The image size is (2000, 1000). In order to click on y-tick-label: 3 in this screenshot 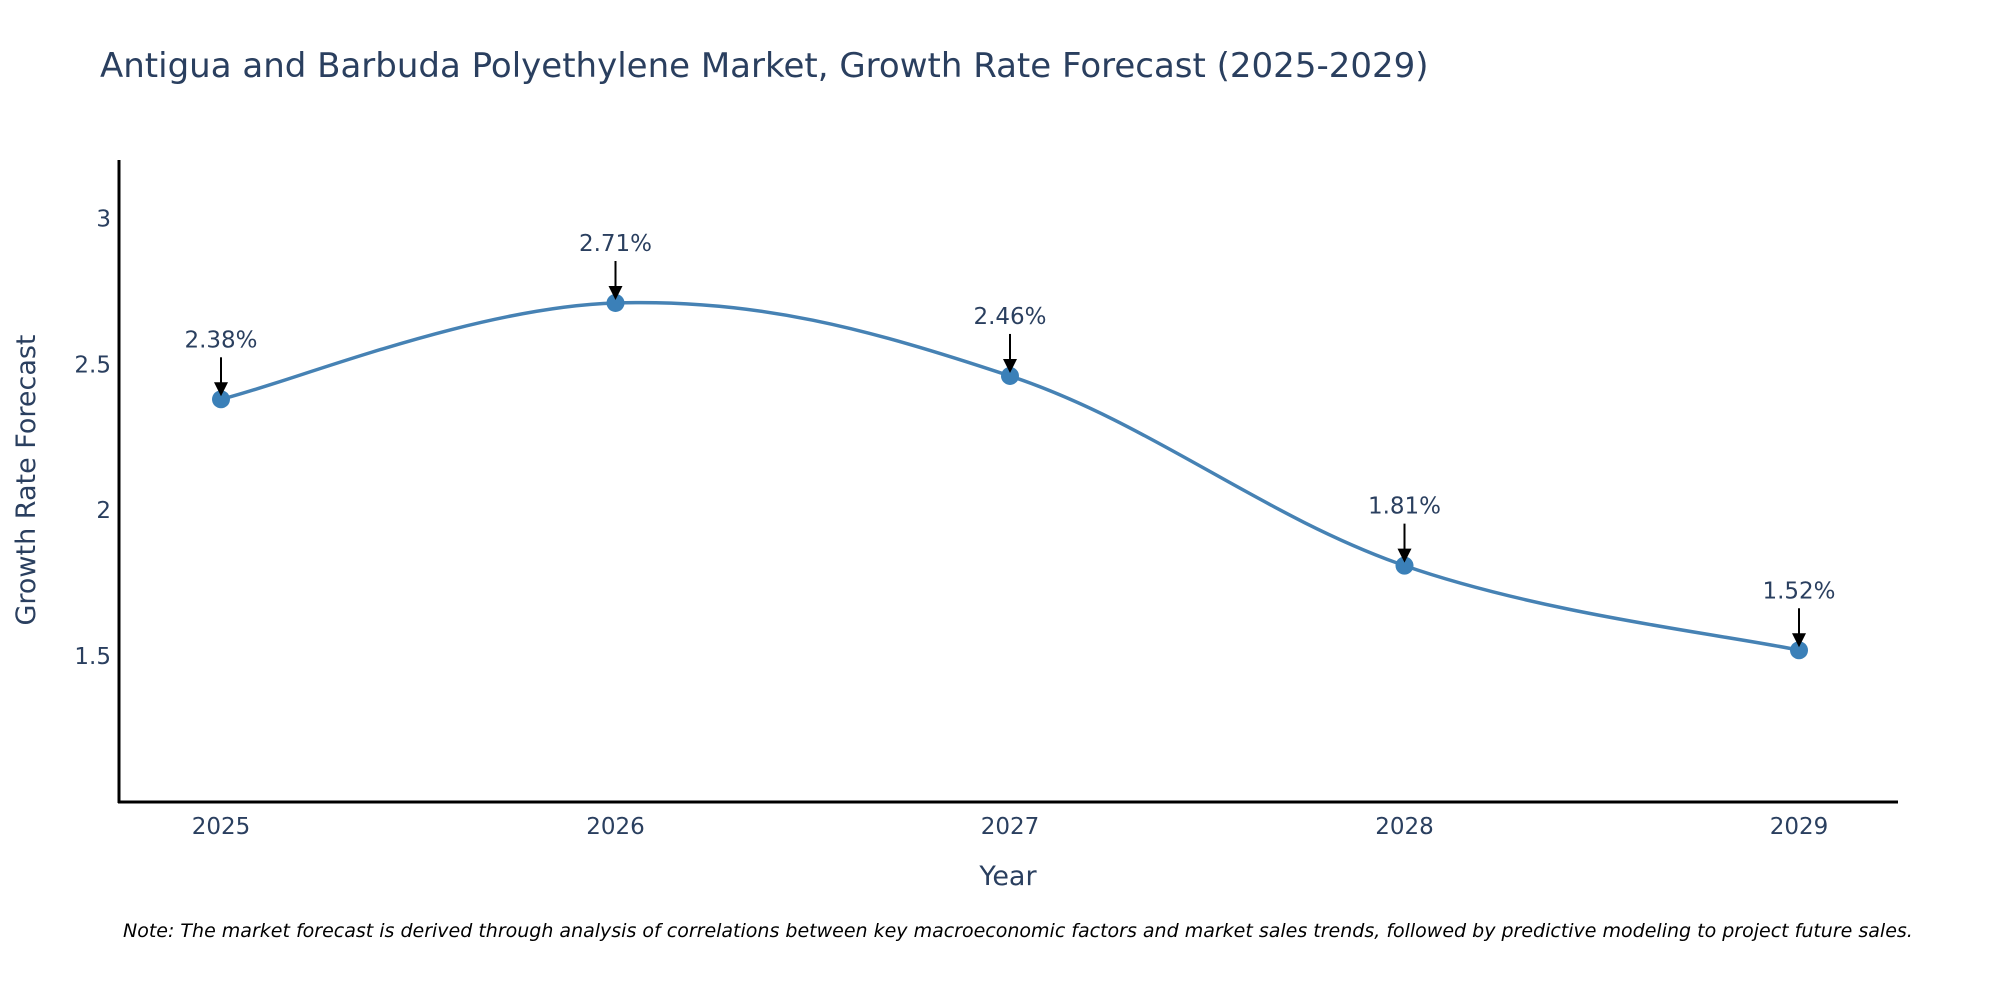, I will do `click(103, 219)`.